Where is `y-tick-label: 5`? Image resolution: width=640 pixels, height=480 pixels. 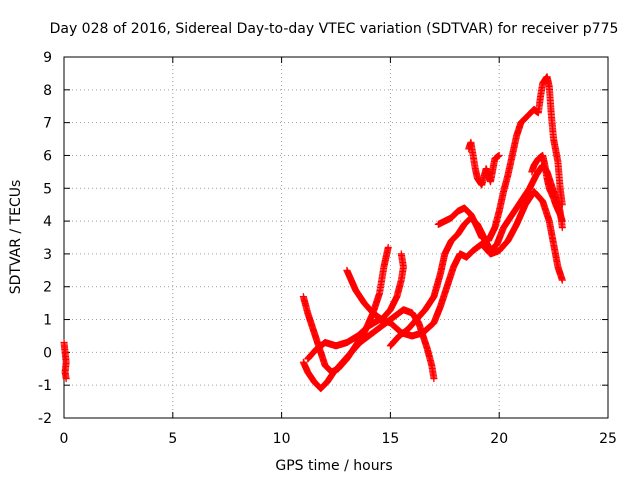 y-tick-label: 5 is located at coordinates (47, 189).